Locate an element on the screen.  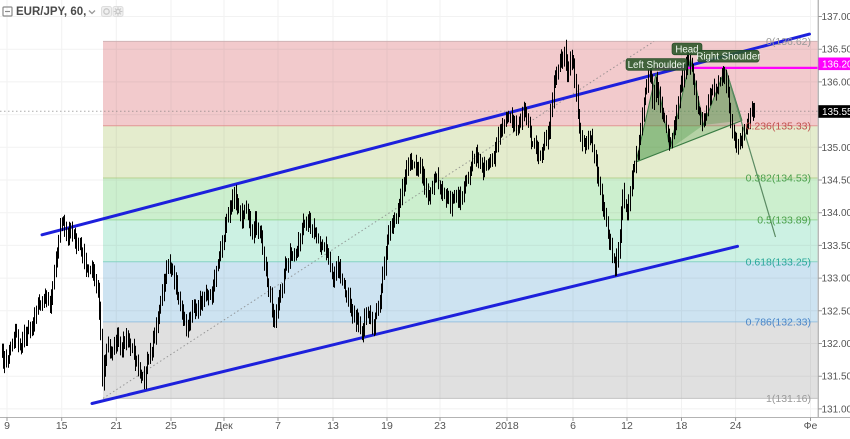
svg-text: Дек is located at coordinates (224, 426).